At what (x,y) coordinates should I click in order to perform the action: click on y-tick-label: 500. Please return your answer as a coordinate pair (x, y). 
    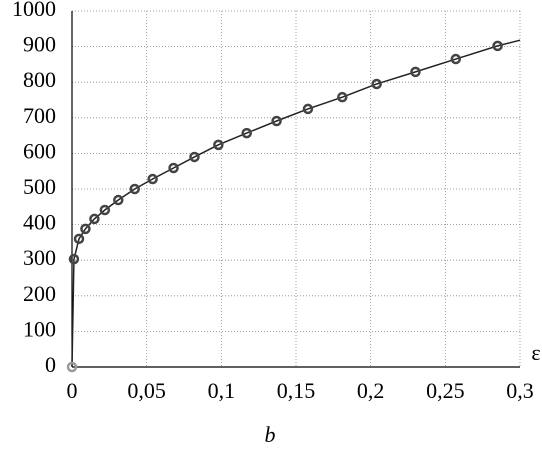
    Looking at the image, I should click on (39, 186).